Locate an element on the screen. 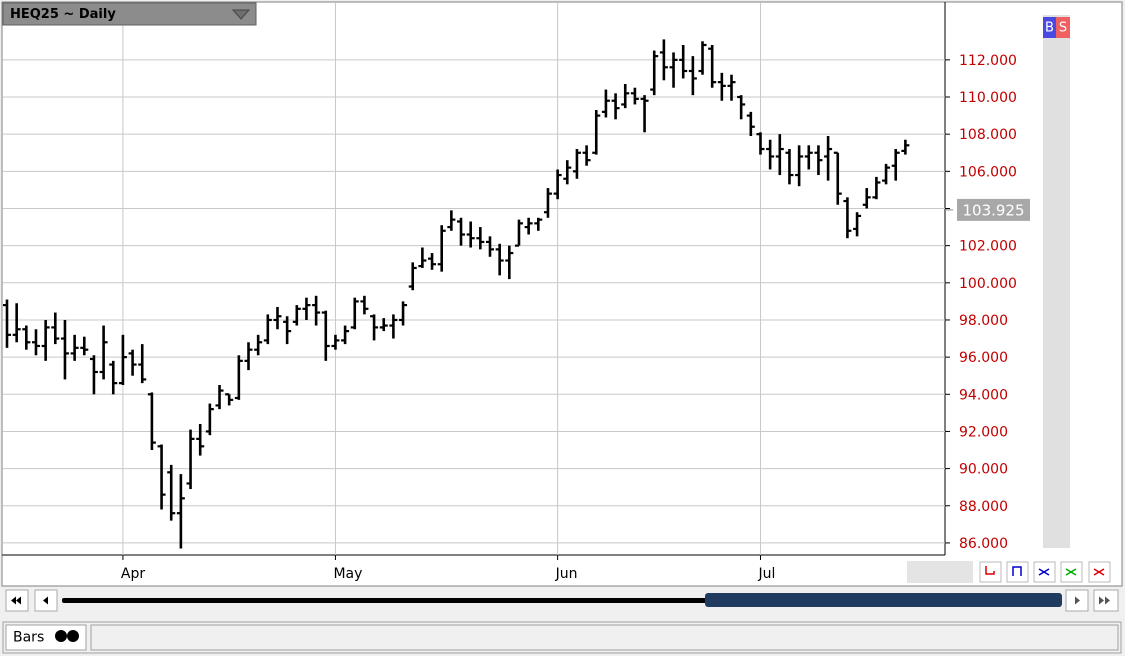 This screenshot has width=1125, height=656. y-tick-label: 94.000 is located at coordinates (983, 395).